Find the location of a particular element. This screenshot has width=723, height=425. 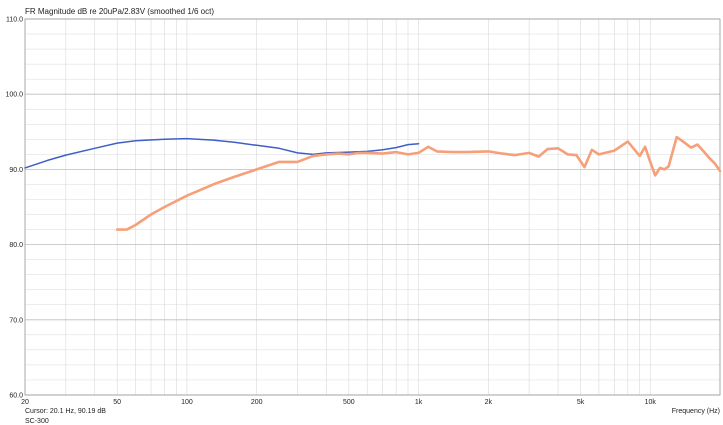

x-tick-label: 2k is located at coordinates (489, 402).